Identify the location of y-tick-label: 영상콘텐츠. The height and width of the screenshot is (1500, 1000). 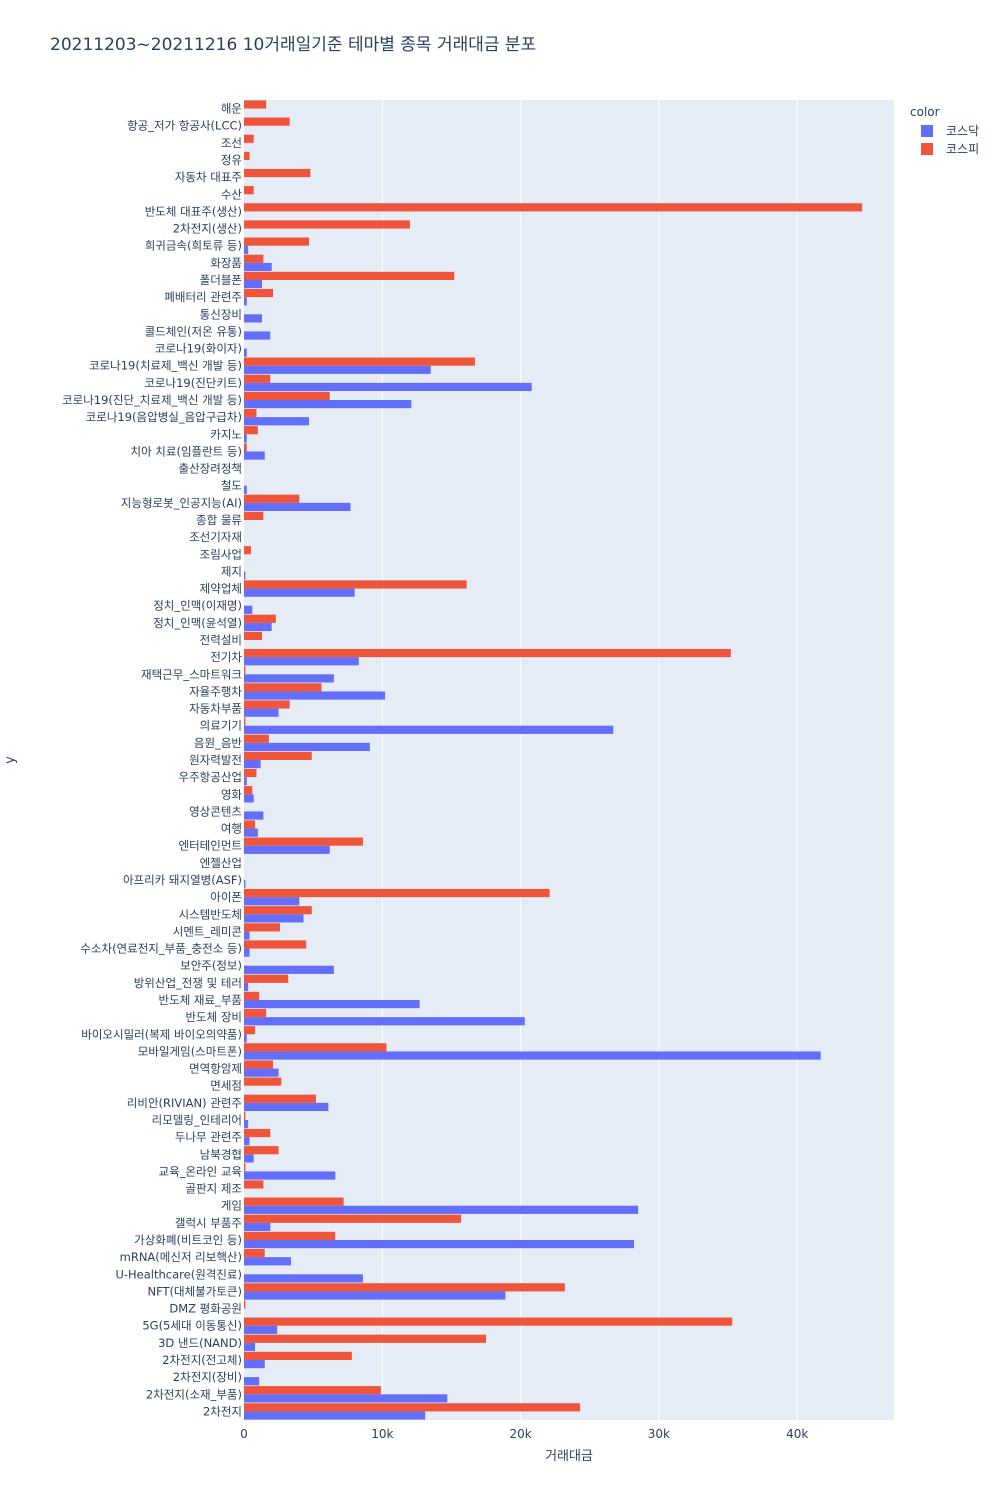
(215, 811).